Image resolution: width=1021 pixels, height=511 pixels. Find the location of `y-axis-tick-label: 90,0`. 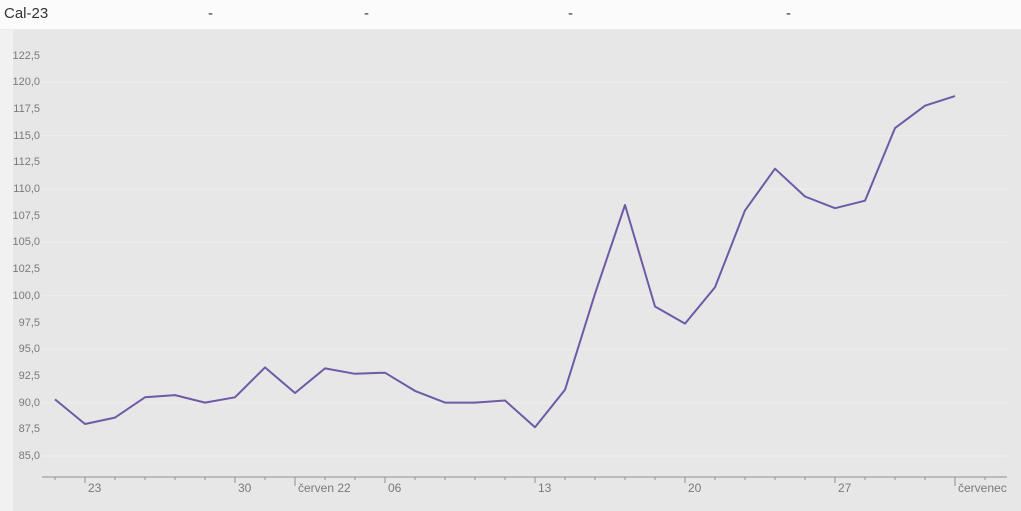

y-axis-tick-label: 90,0 is located at coordinates (29, 402).